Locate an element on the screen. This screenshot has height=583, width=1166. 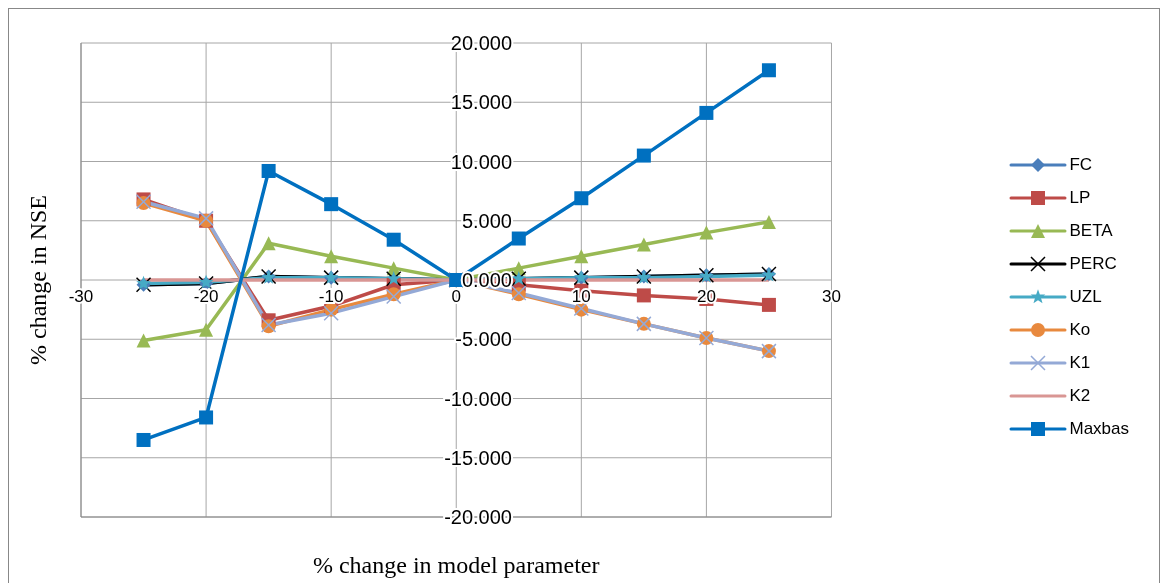
x-tick-label: -30 is located at coordinates (81, 296).